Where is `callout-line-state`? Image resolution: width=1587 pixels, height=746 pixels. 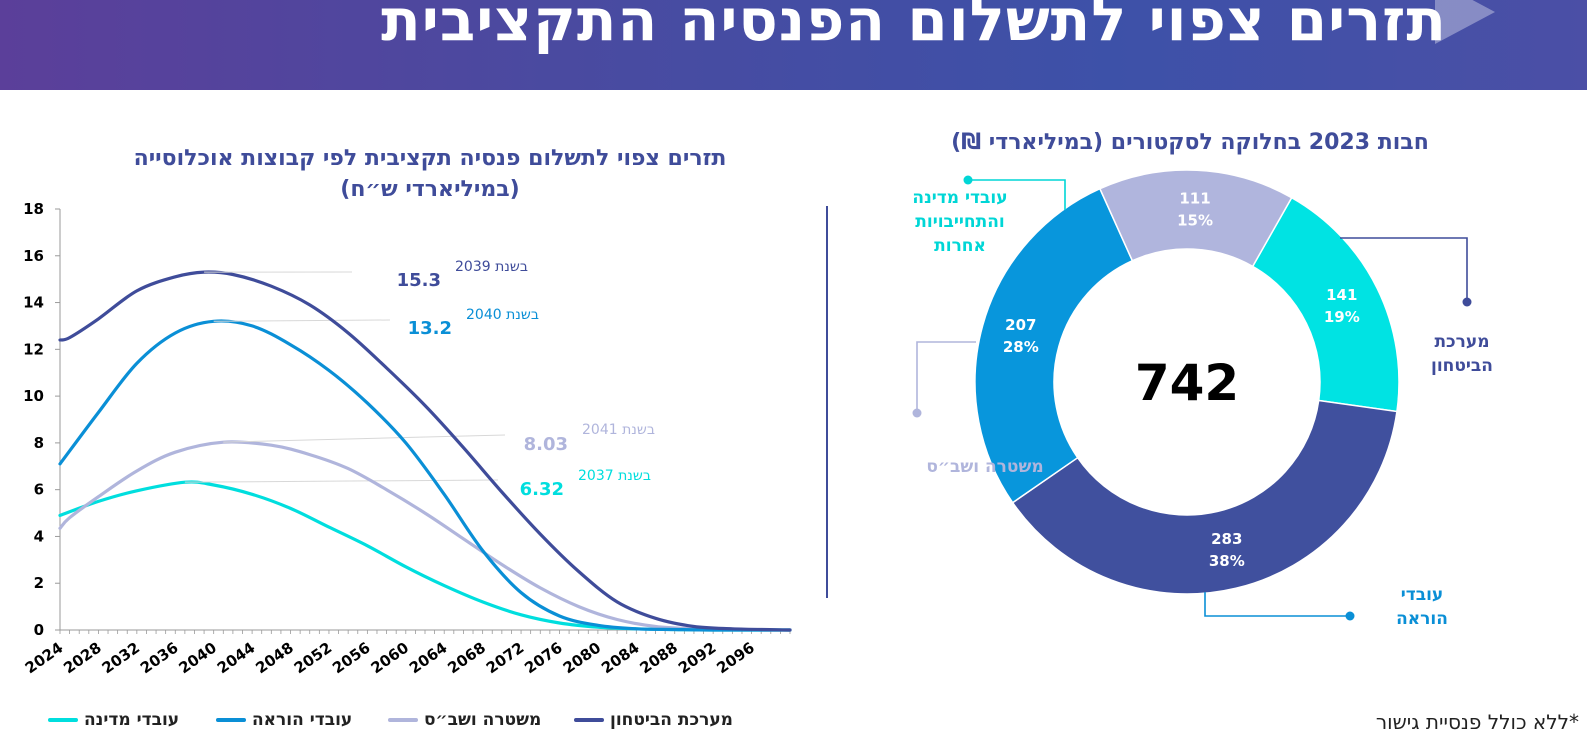
callout-line-state is located at coordinates (1017, 194).